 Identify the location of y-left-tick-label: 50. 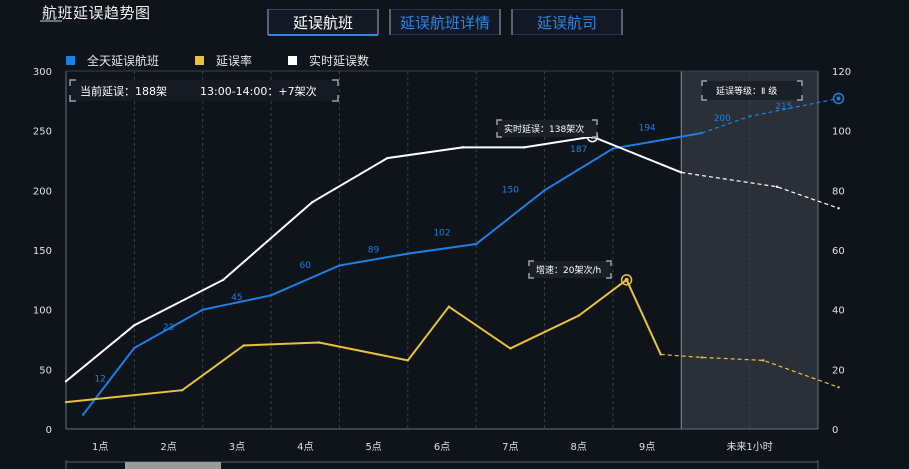
(45, 370).